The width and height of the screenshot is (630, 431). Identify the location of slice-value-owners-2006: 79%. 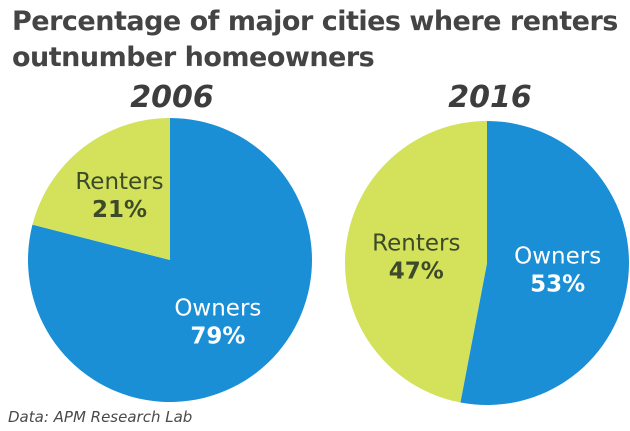
(217, 337).